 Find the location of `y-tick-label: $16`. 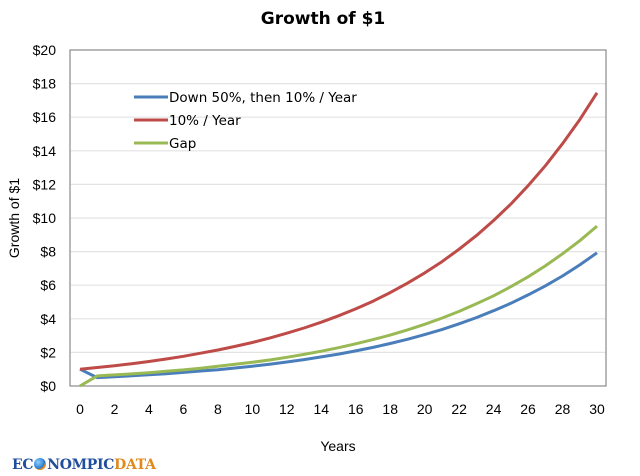

y-tick-label: $16 is located at coordinates (45, 117).